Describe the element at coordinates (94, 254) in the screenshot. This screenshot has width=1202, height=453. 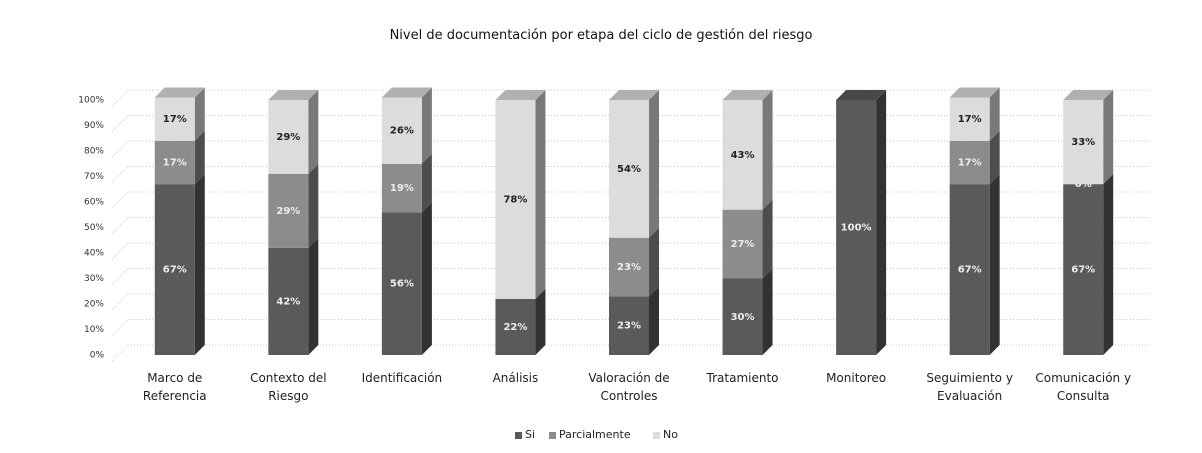
I see `y-tick-label: 40%` at that location.